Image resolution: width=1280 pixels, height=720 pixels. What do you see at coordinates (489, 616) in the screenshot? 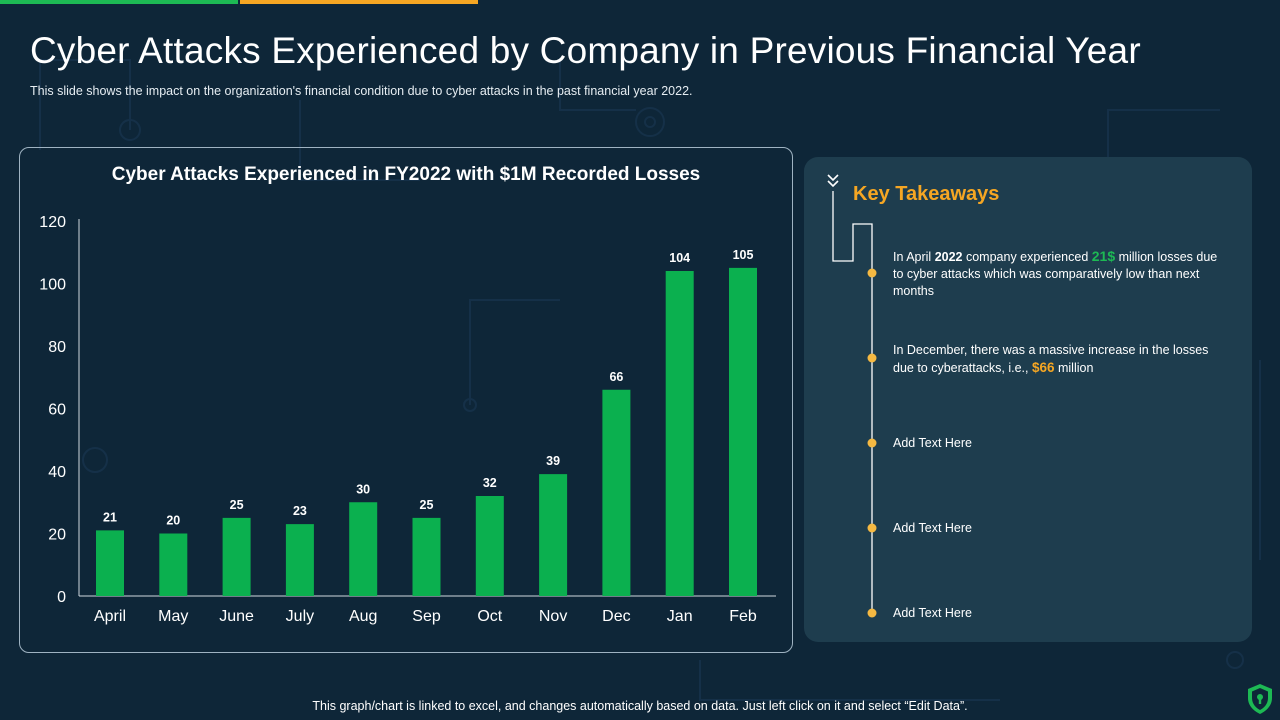
I see `x-tick-label: Oct` at bounding box center [489, 616].